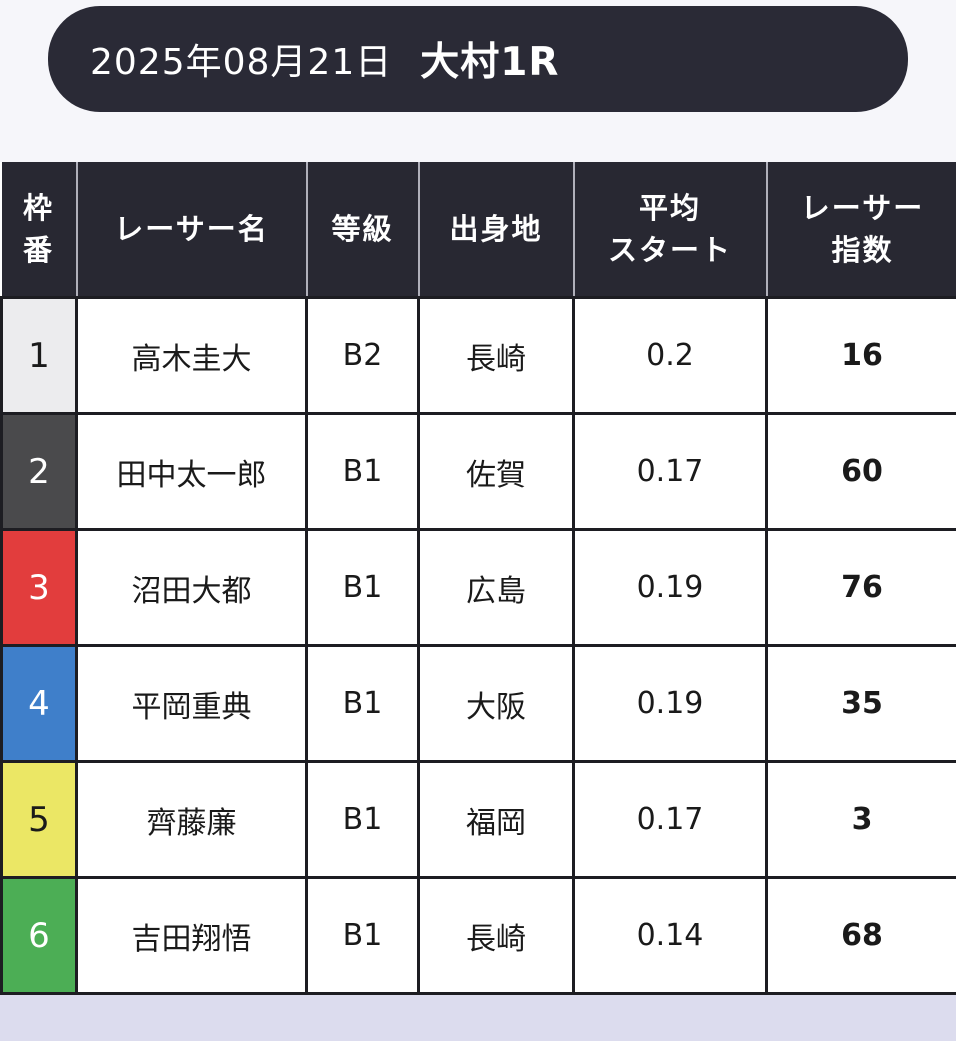 The image size is (956, 1041). I want to click on table-row: 4 平岡重典 B1 大阪 0.19 35, so click(479, 704).